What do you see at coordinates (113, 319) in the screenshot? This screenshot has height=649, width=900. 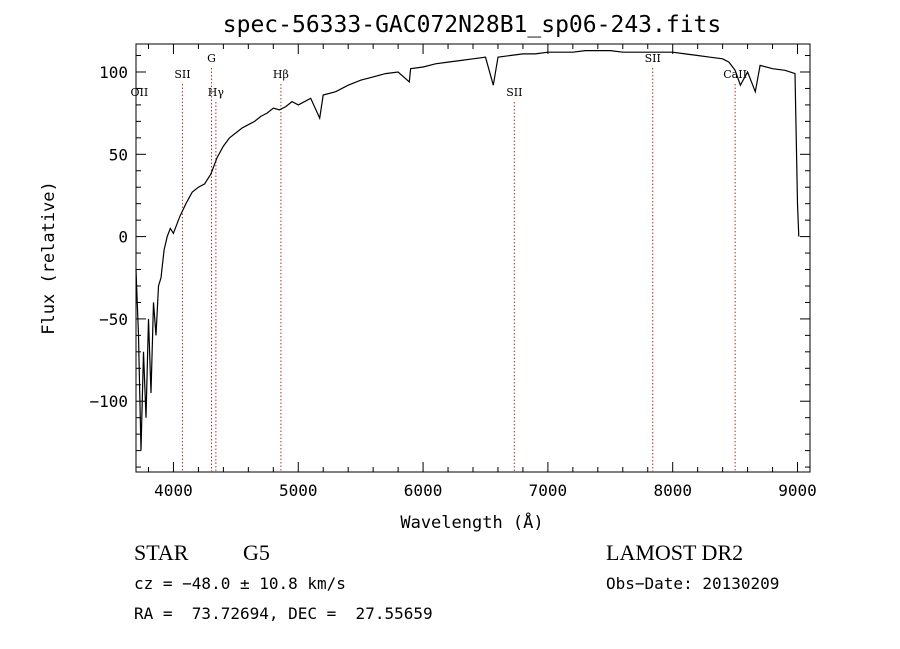 I see `y-tick-label: −50` at bounding box center [113, 319].